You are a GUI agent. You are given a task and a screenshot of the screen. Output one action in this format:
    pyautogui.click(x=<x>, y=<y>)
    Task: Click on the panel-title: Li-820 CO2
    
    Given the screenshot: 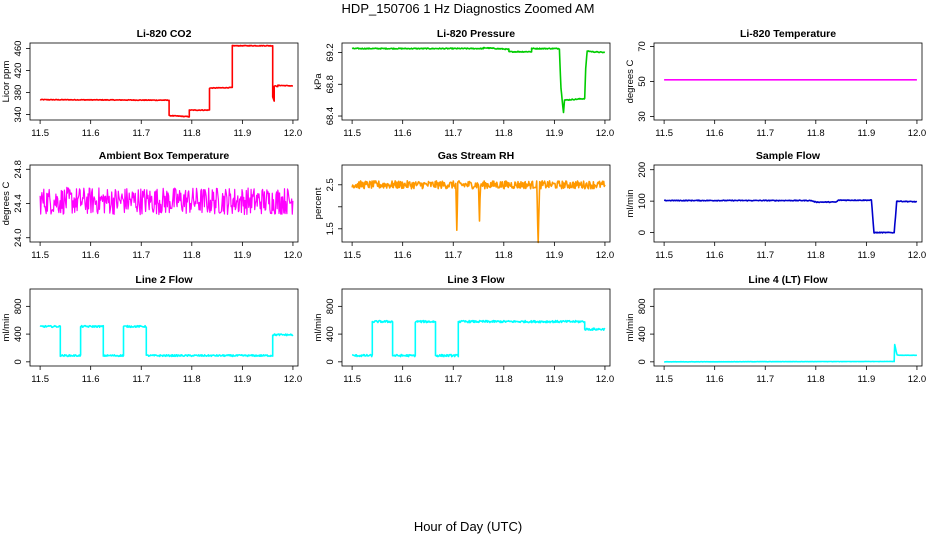 What is the action you would take?
    pyautogui.click(x=164, y=34)
    